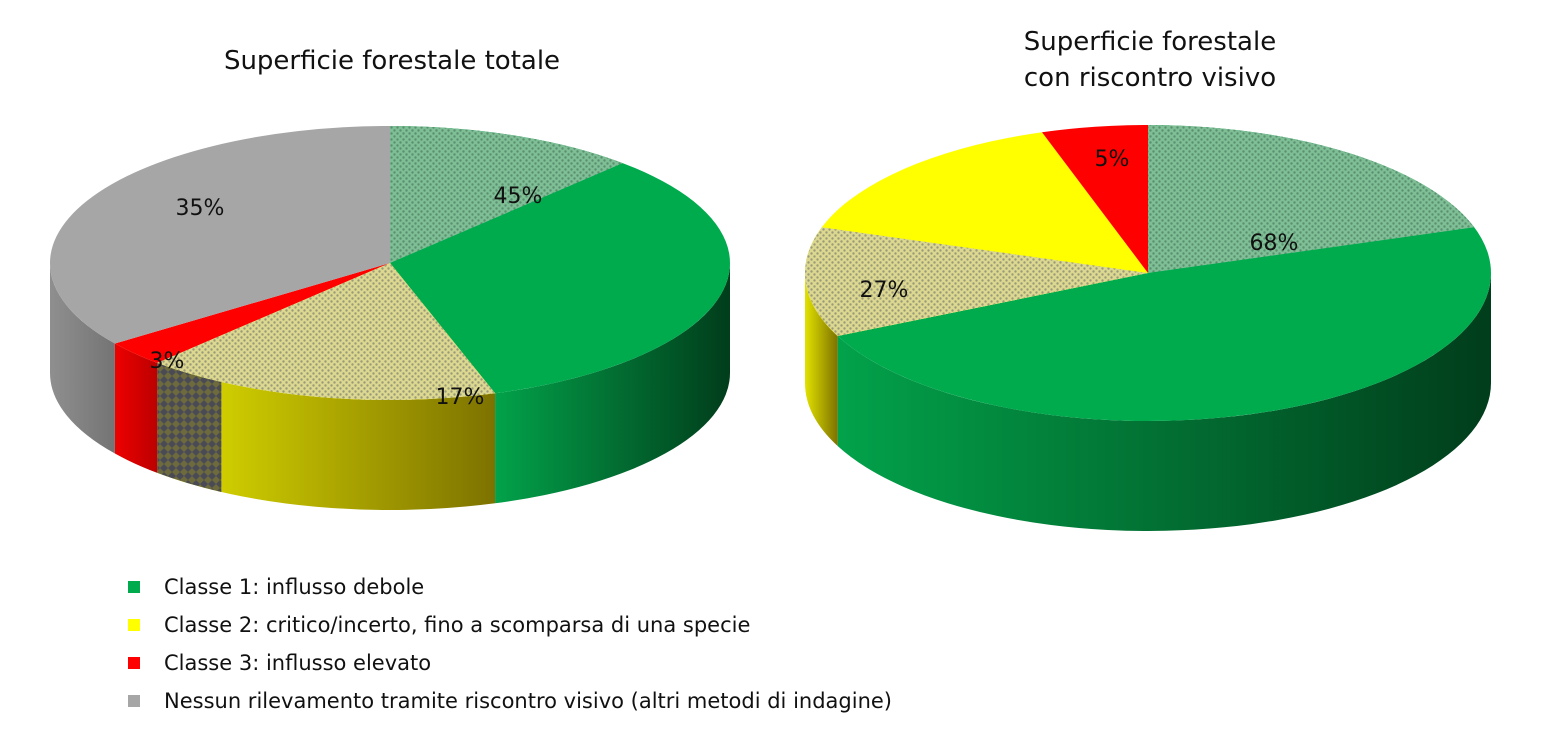 This screenshot has width=1550, height=738. Describe the element at coordinates (298, 663) in the screenshot. I see `legend-label-class3: Classe 3: influsso elevato` at that location.